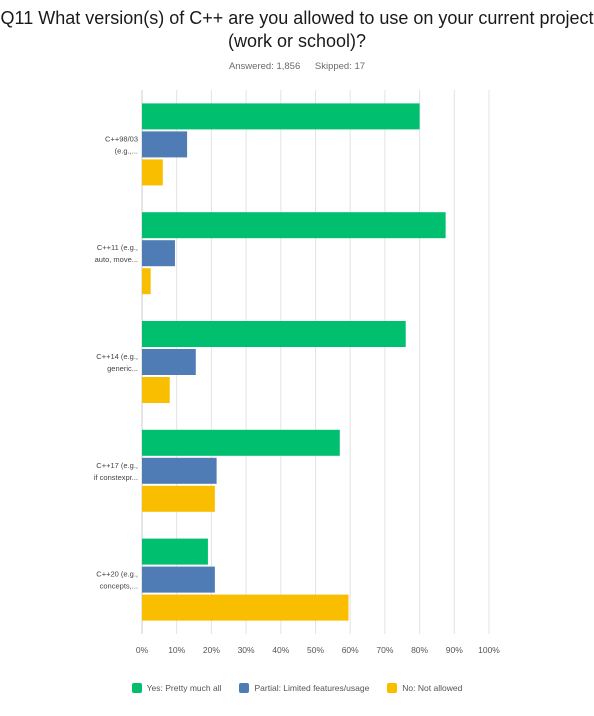 The image size is (594, 716). Describe the element at coordinates (264, 66) in the screenshot. I see `answered-count: Answered: 1,856` at that location.